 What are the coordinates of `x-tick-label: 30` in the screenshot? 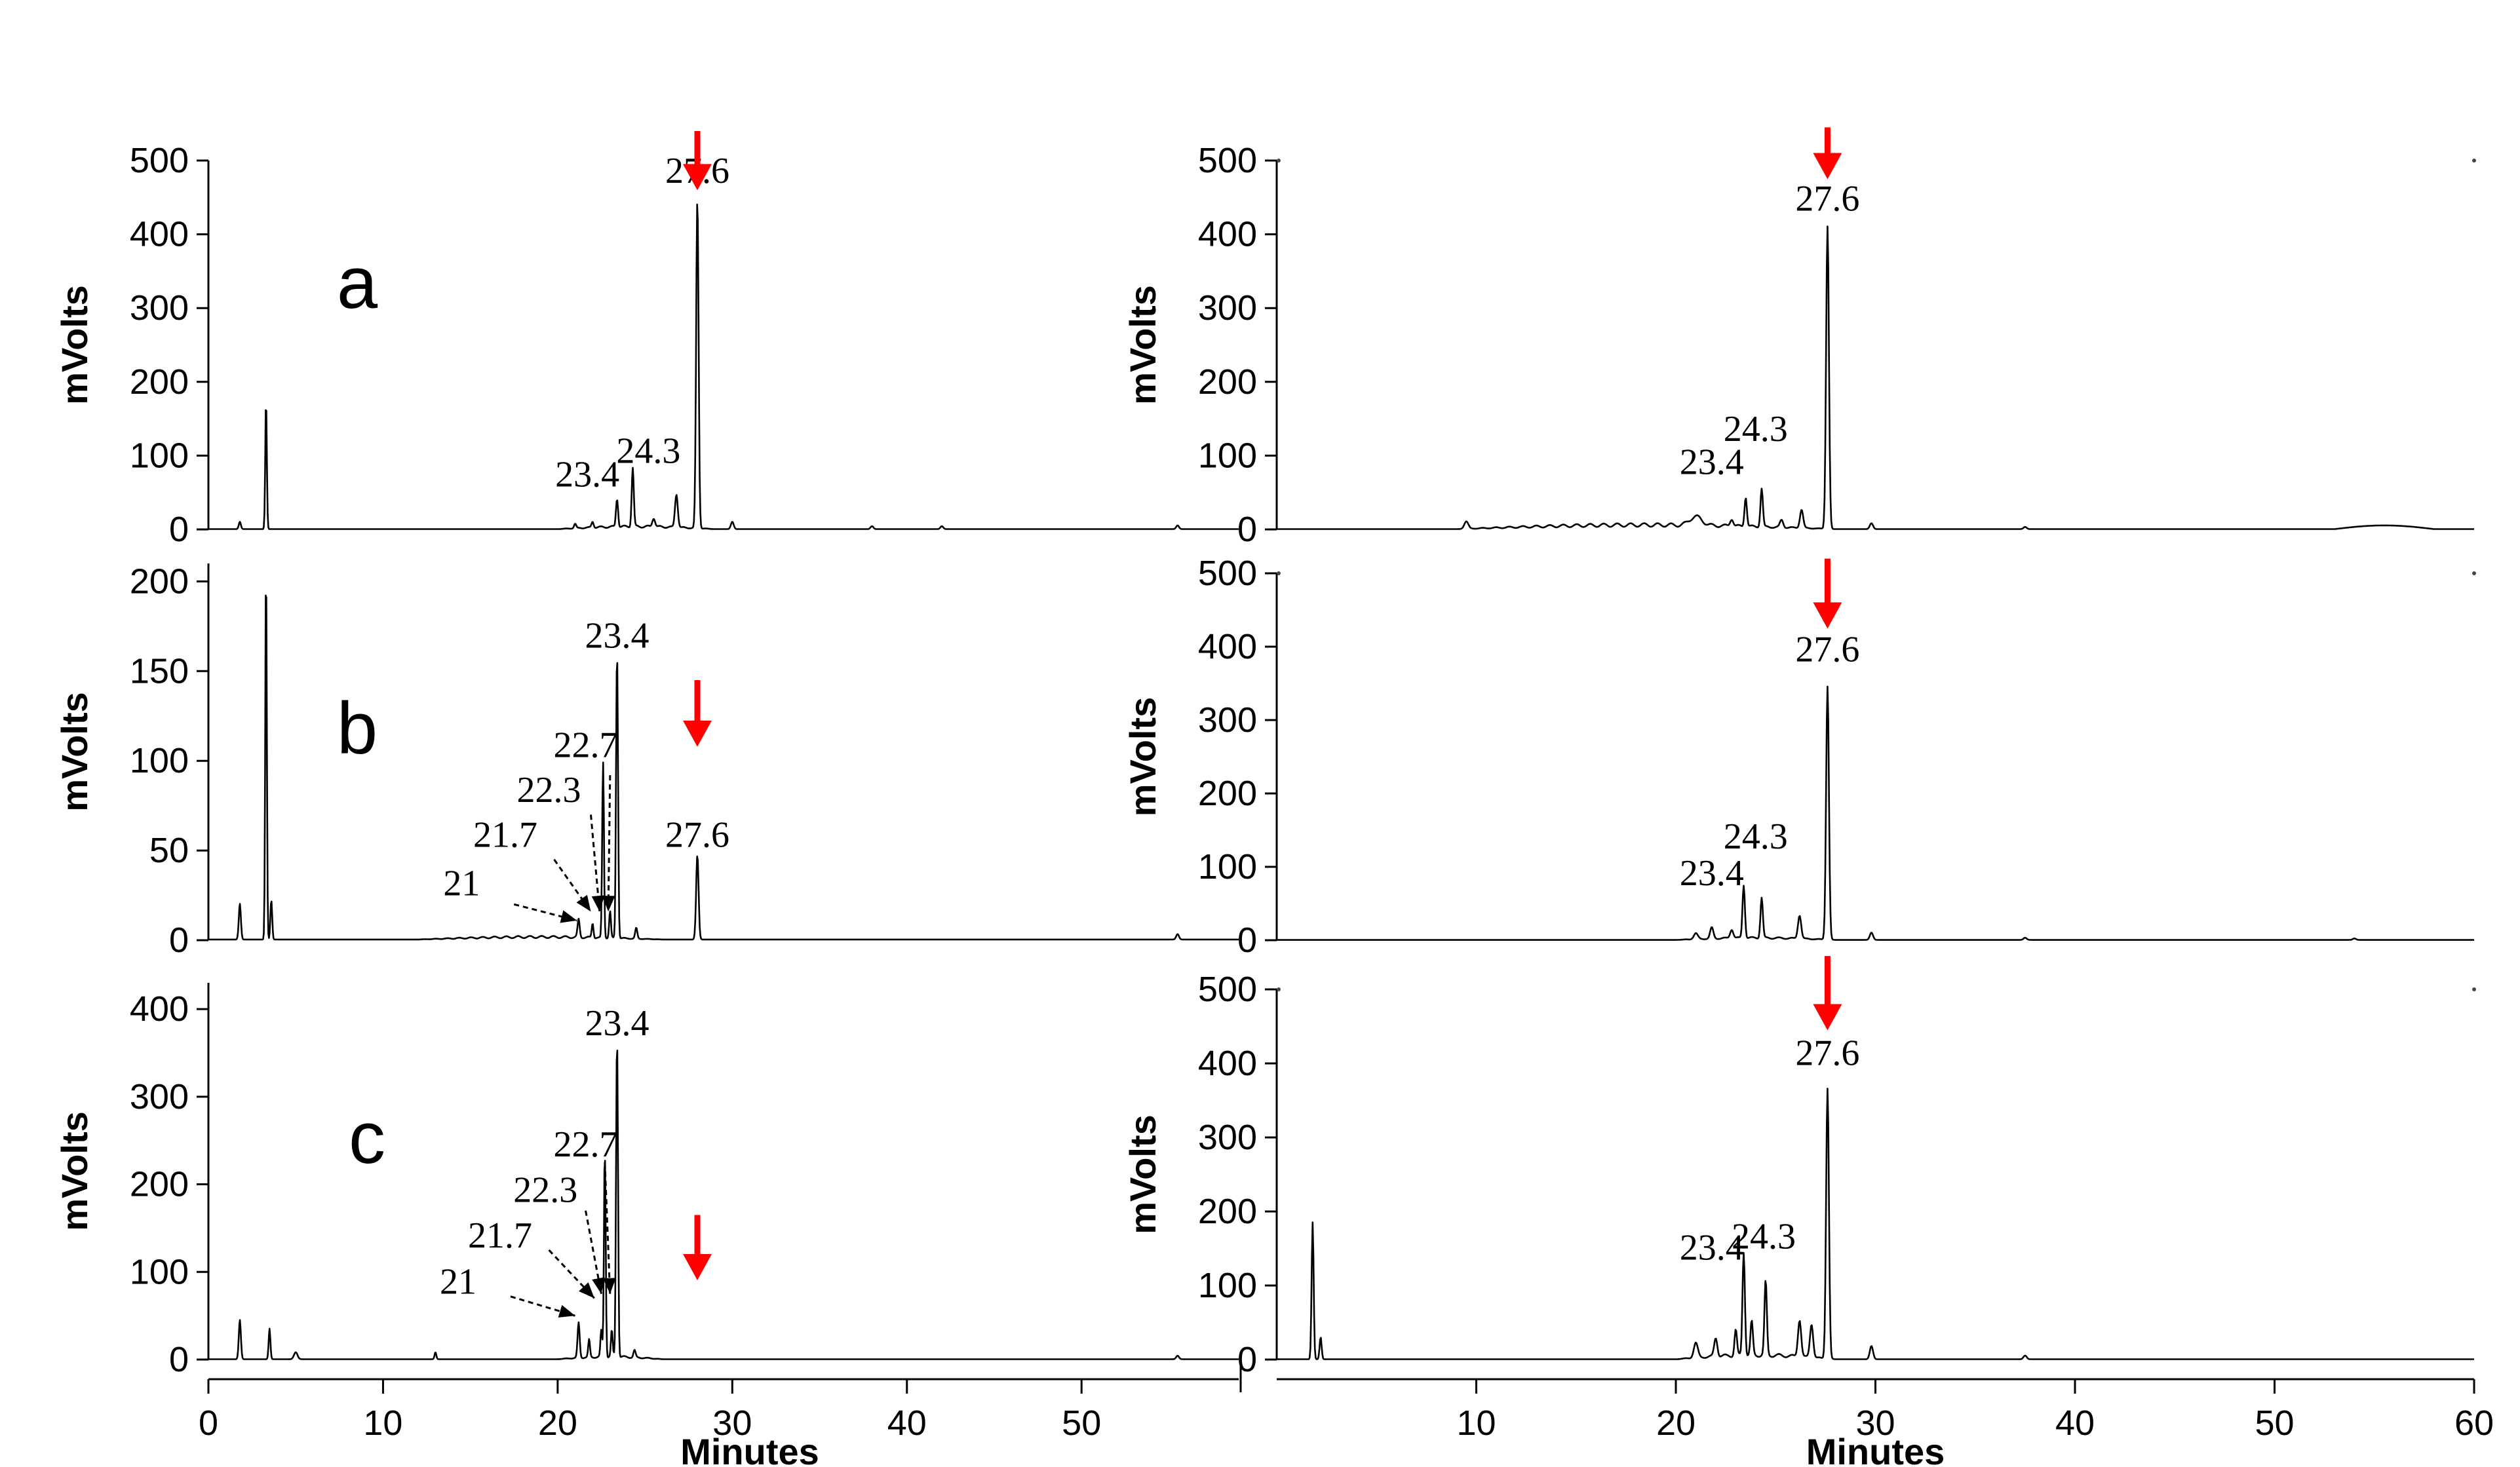 It's located at (1875, 1423).